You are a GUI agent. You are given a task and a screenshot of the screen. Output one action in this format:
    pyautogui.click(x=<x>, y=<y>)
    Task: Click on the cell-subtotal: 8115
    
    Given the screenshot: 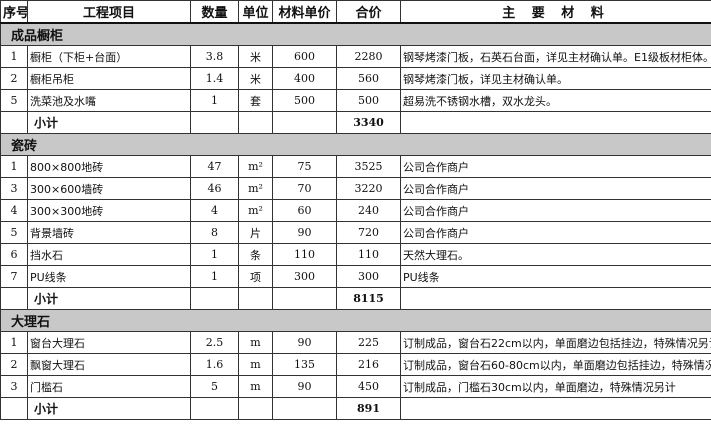 What is the action you would take?
    pyautogui.click(x=368, y=298)
    